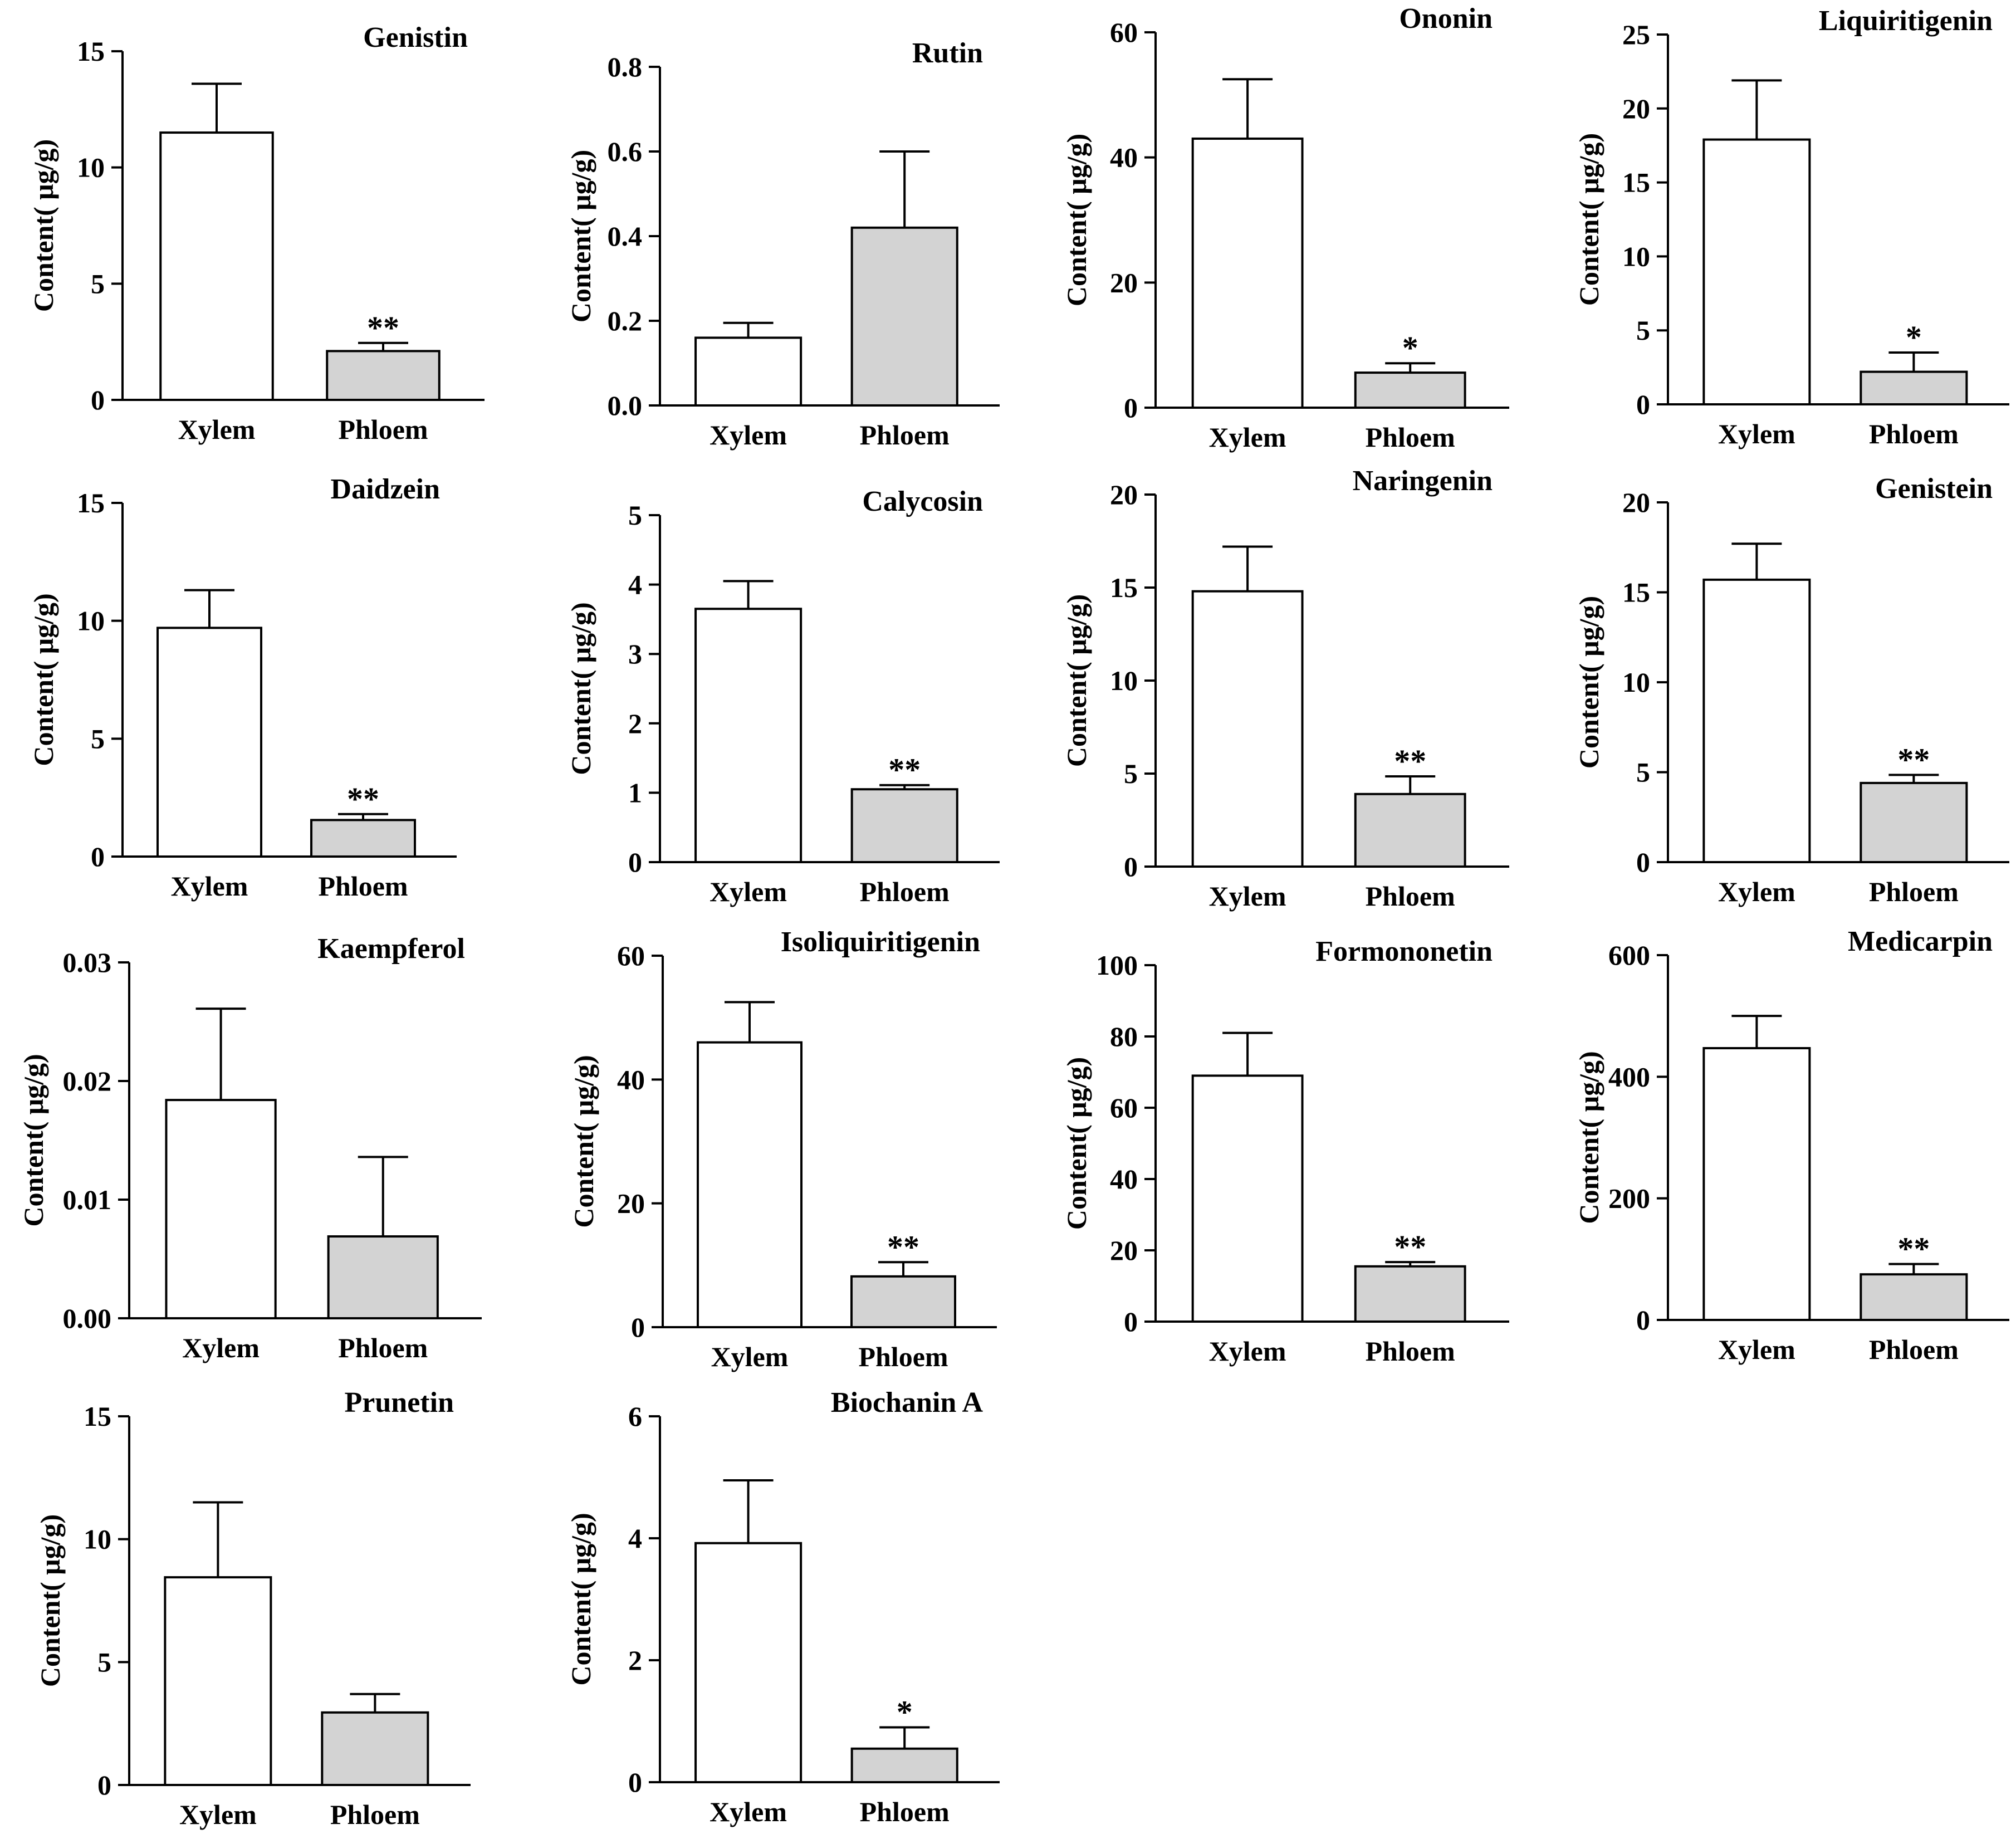  What do you see at coordinates (1629, 956) in the screenshot?
I see `y-tick-label: 600` at bounding box center [1629, 956].